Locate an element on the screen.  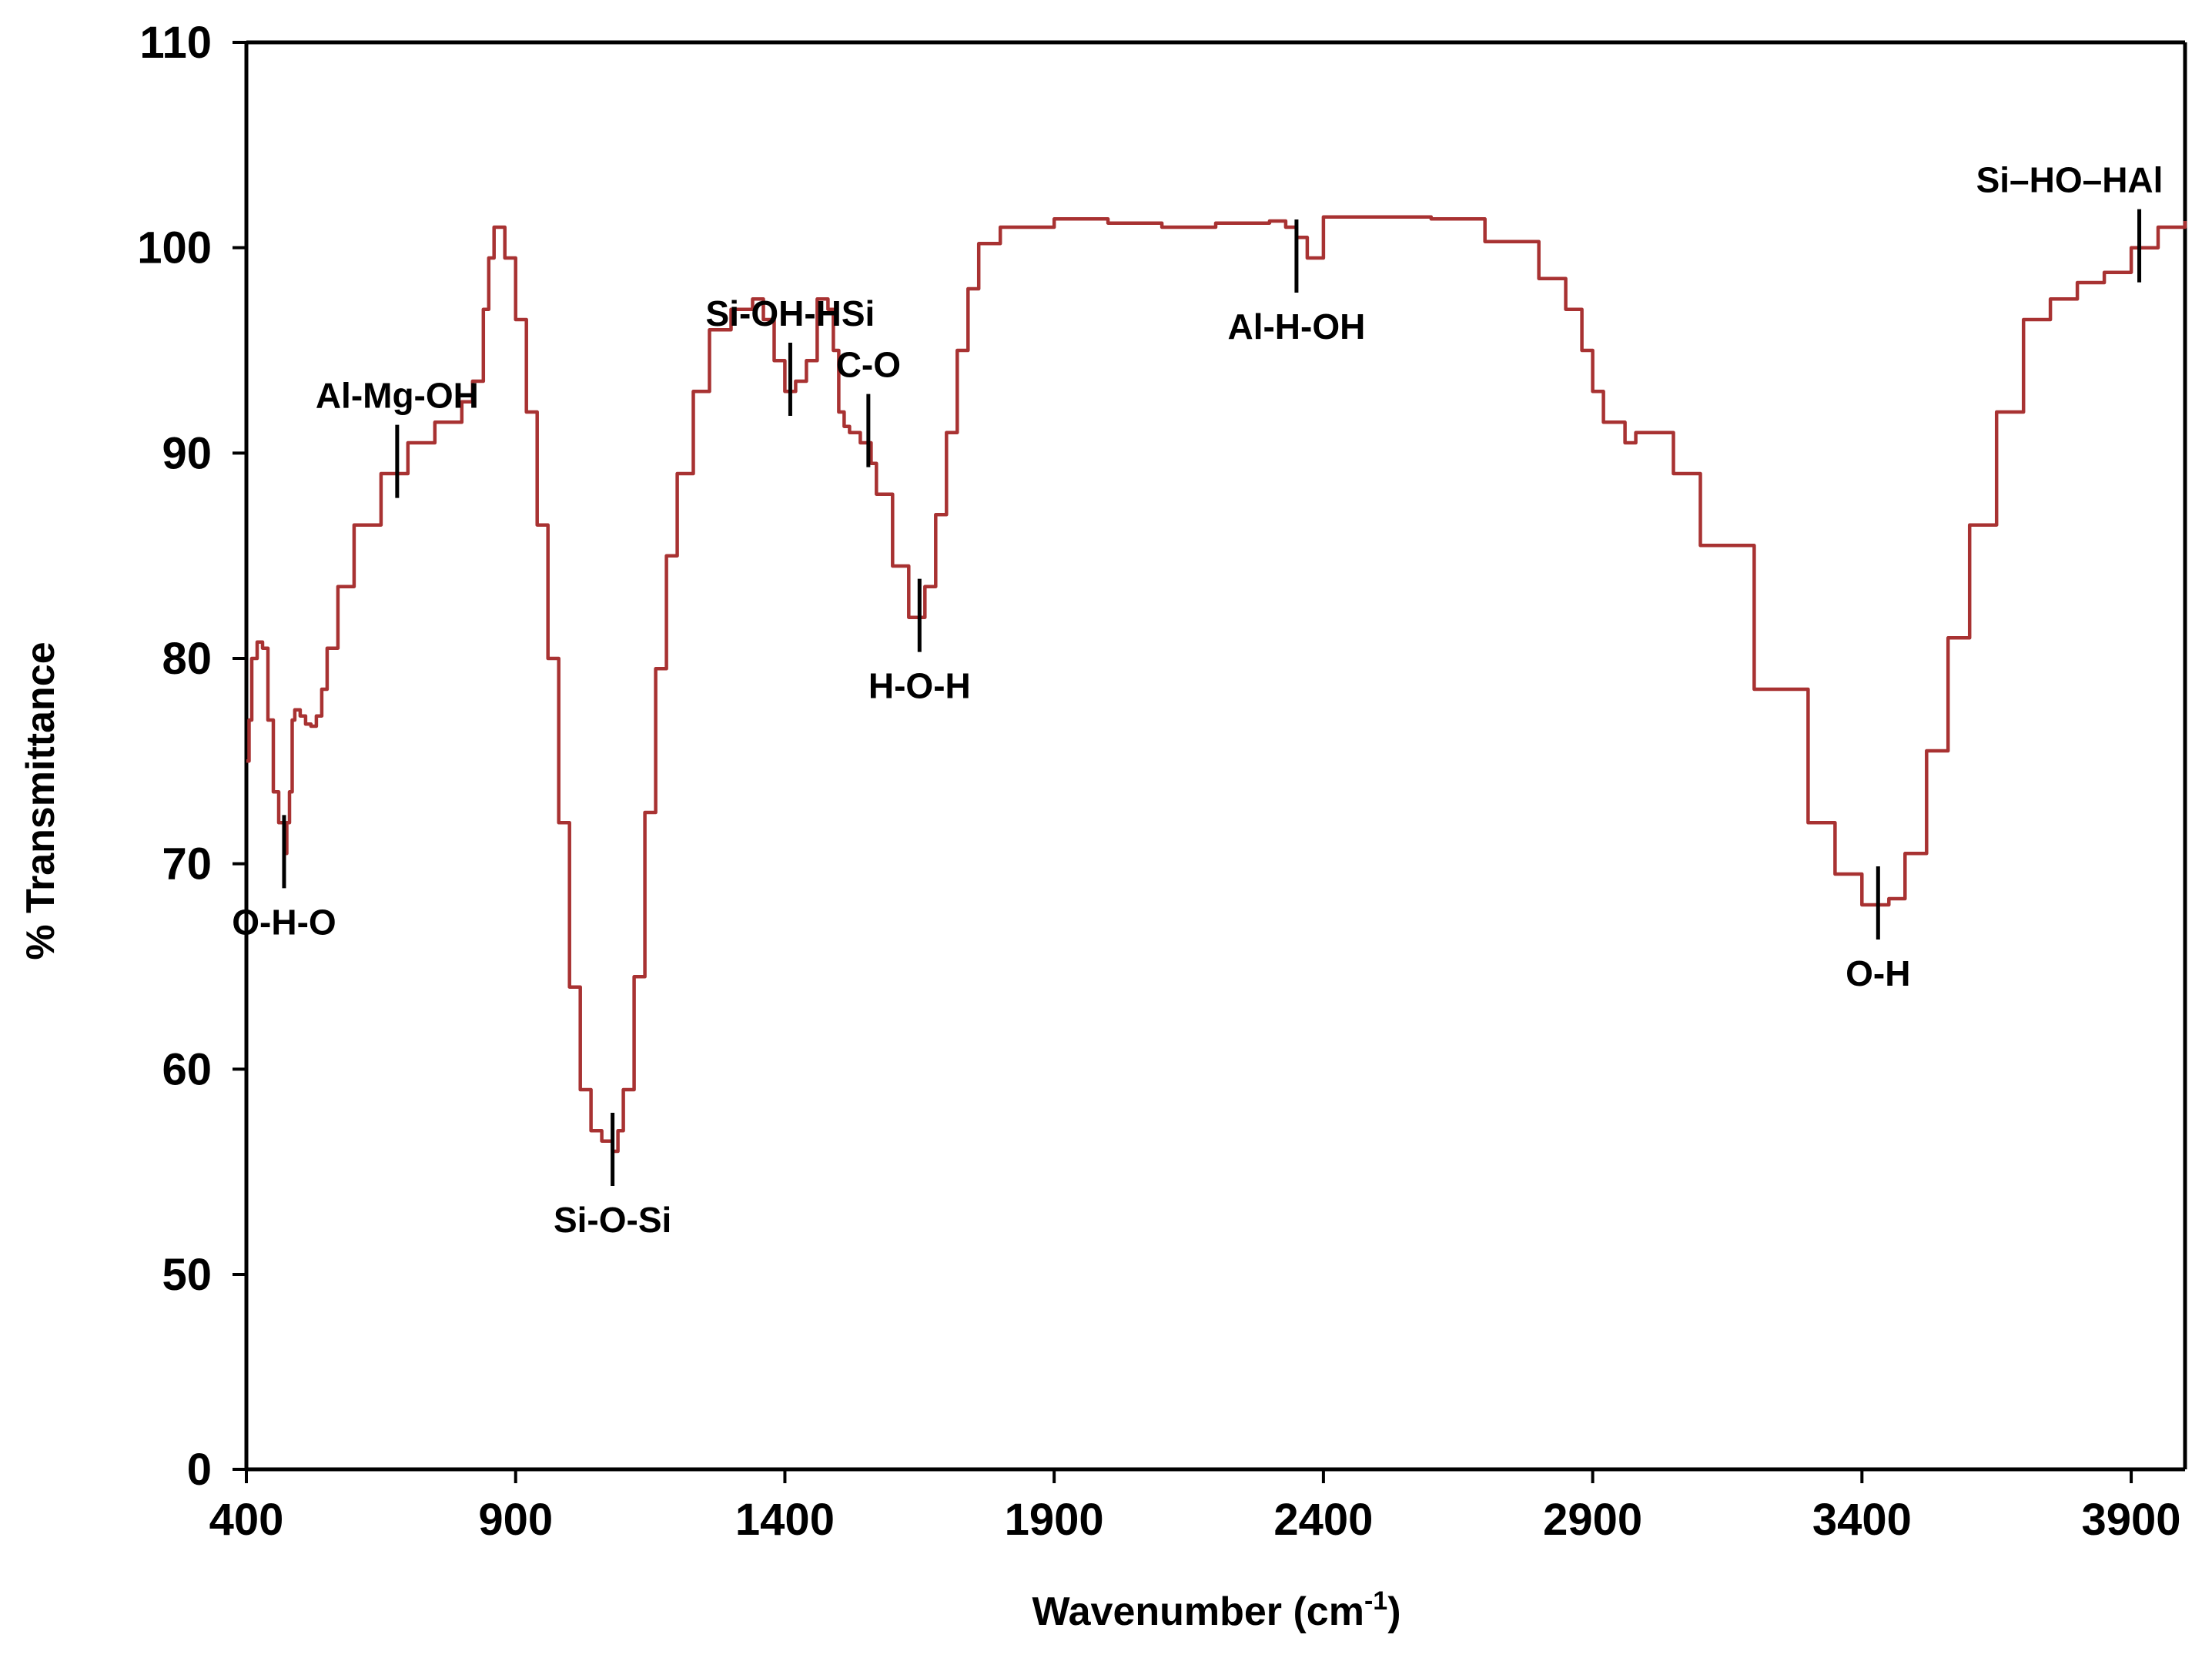
annotation-label: C-O is located at coordinates (868, 365).